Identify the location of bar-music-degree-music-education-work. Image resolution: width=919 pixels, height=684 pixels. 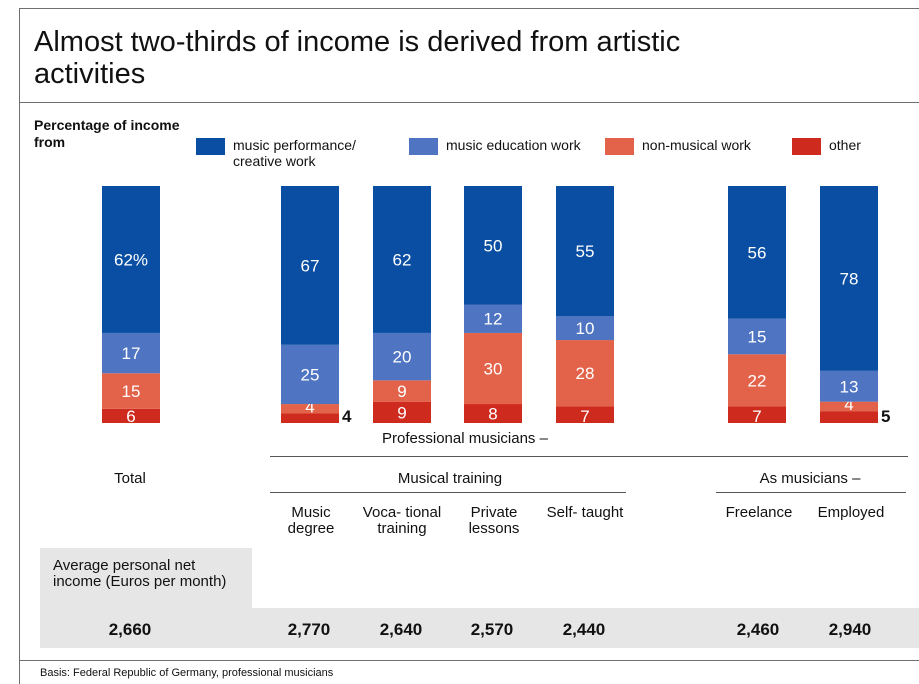
(310, 374).